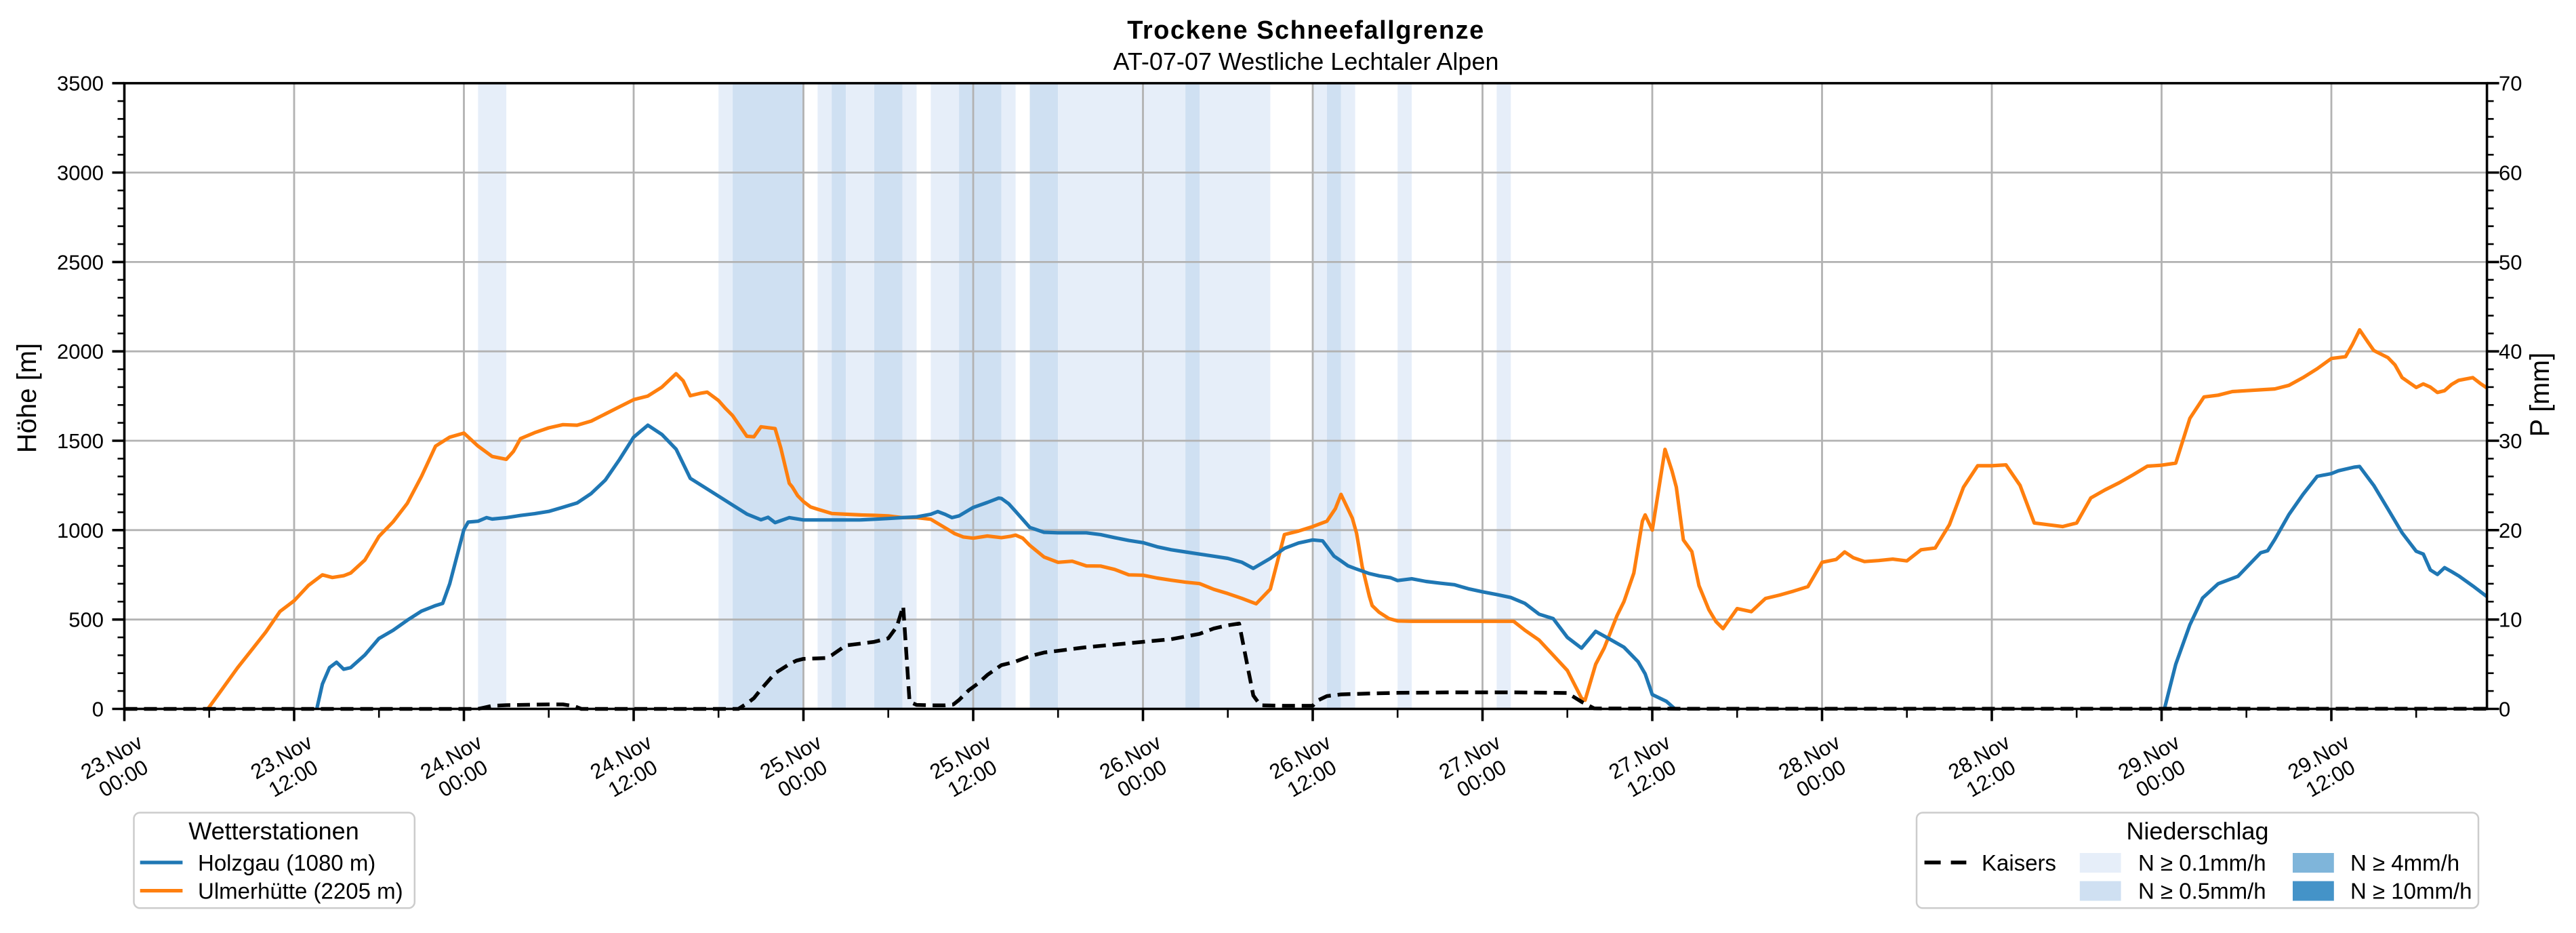 This screenshot has height=933, width=2576. I want to click on svg-text: Kaisers, so click(2019, 863).